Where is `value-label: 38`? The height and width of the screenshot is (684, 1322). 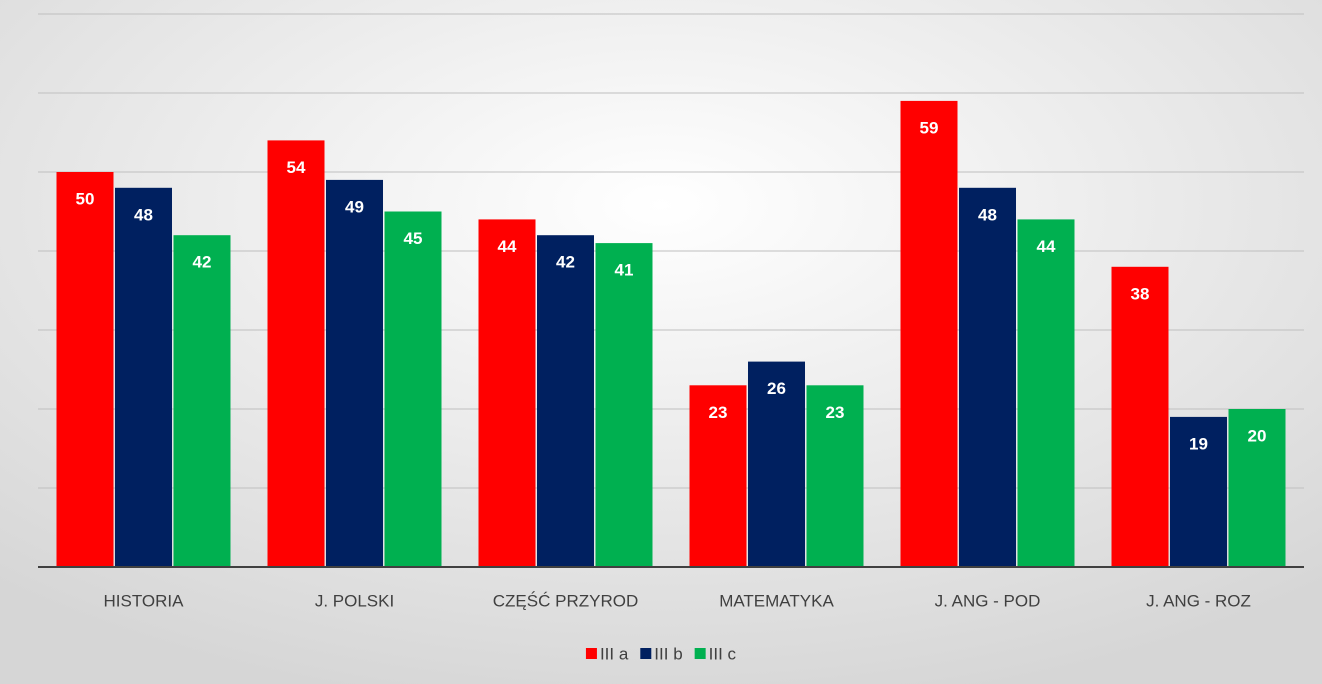
value-label: 38 is located at coordinates (1140, 293).